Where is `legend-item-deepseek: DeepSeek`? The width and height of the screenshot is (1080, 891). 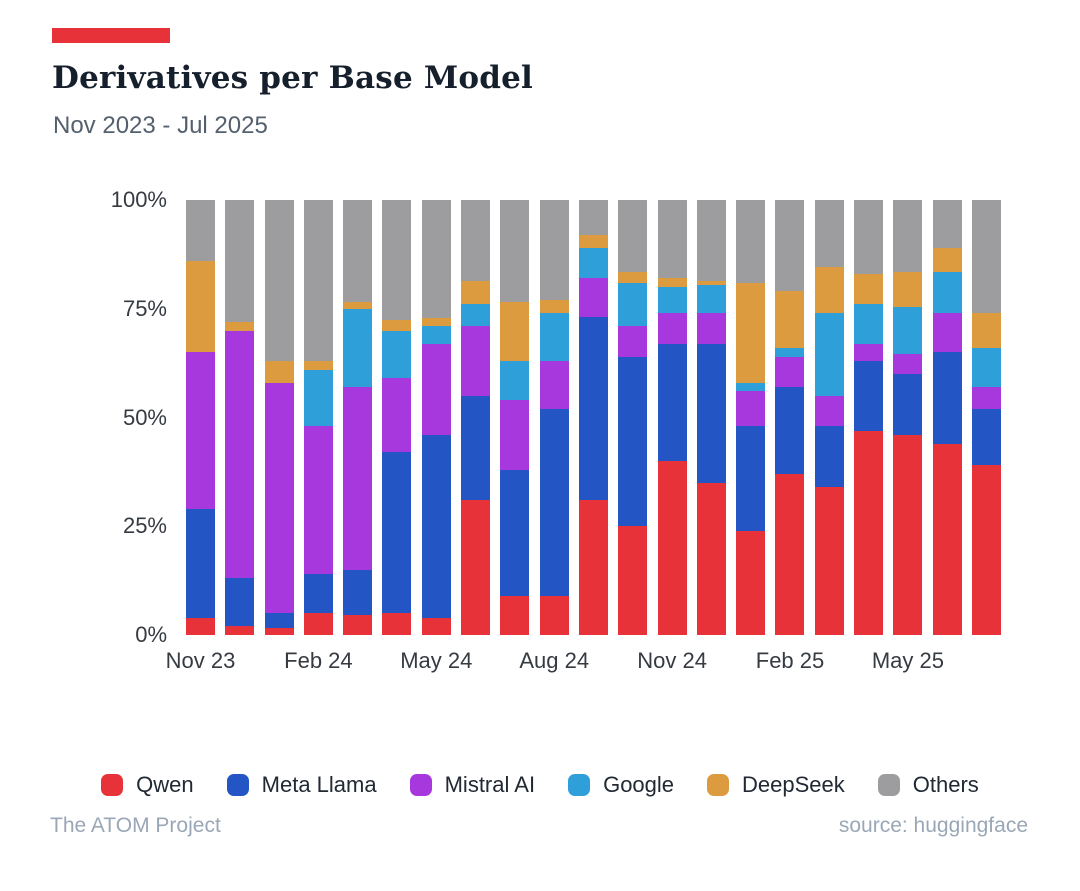 legend-item-deepseek: DeepSeek is located at coordinates (776, 785).